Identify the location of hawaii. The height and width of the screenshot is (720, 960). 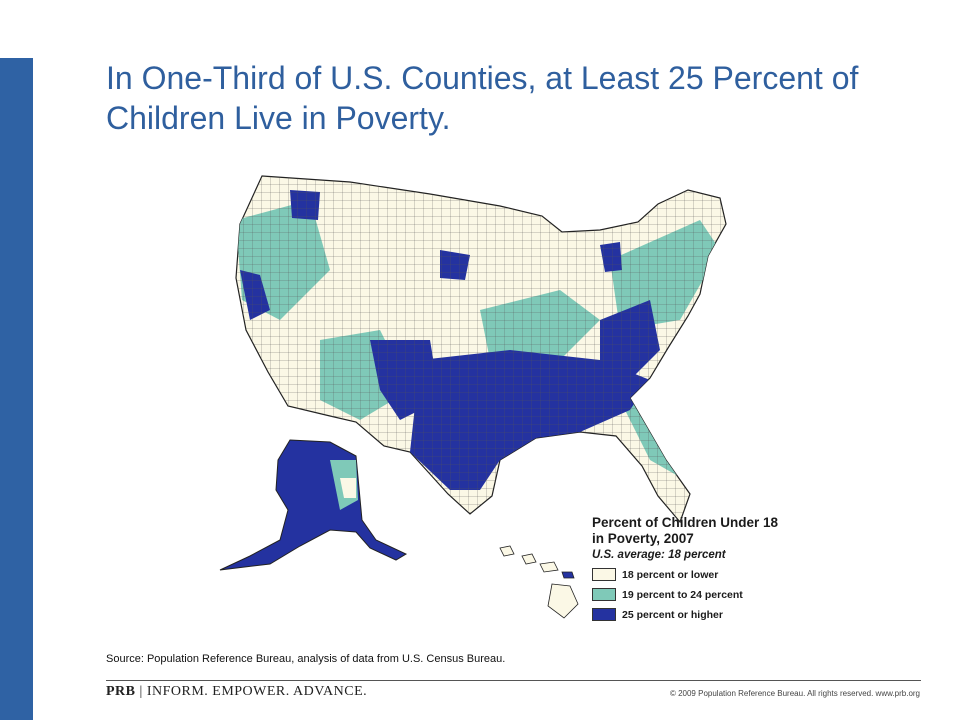
(539, 582).